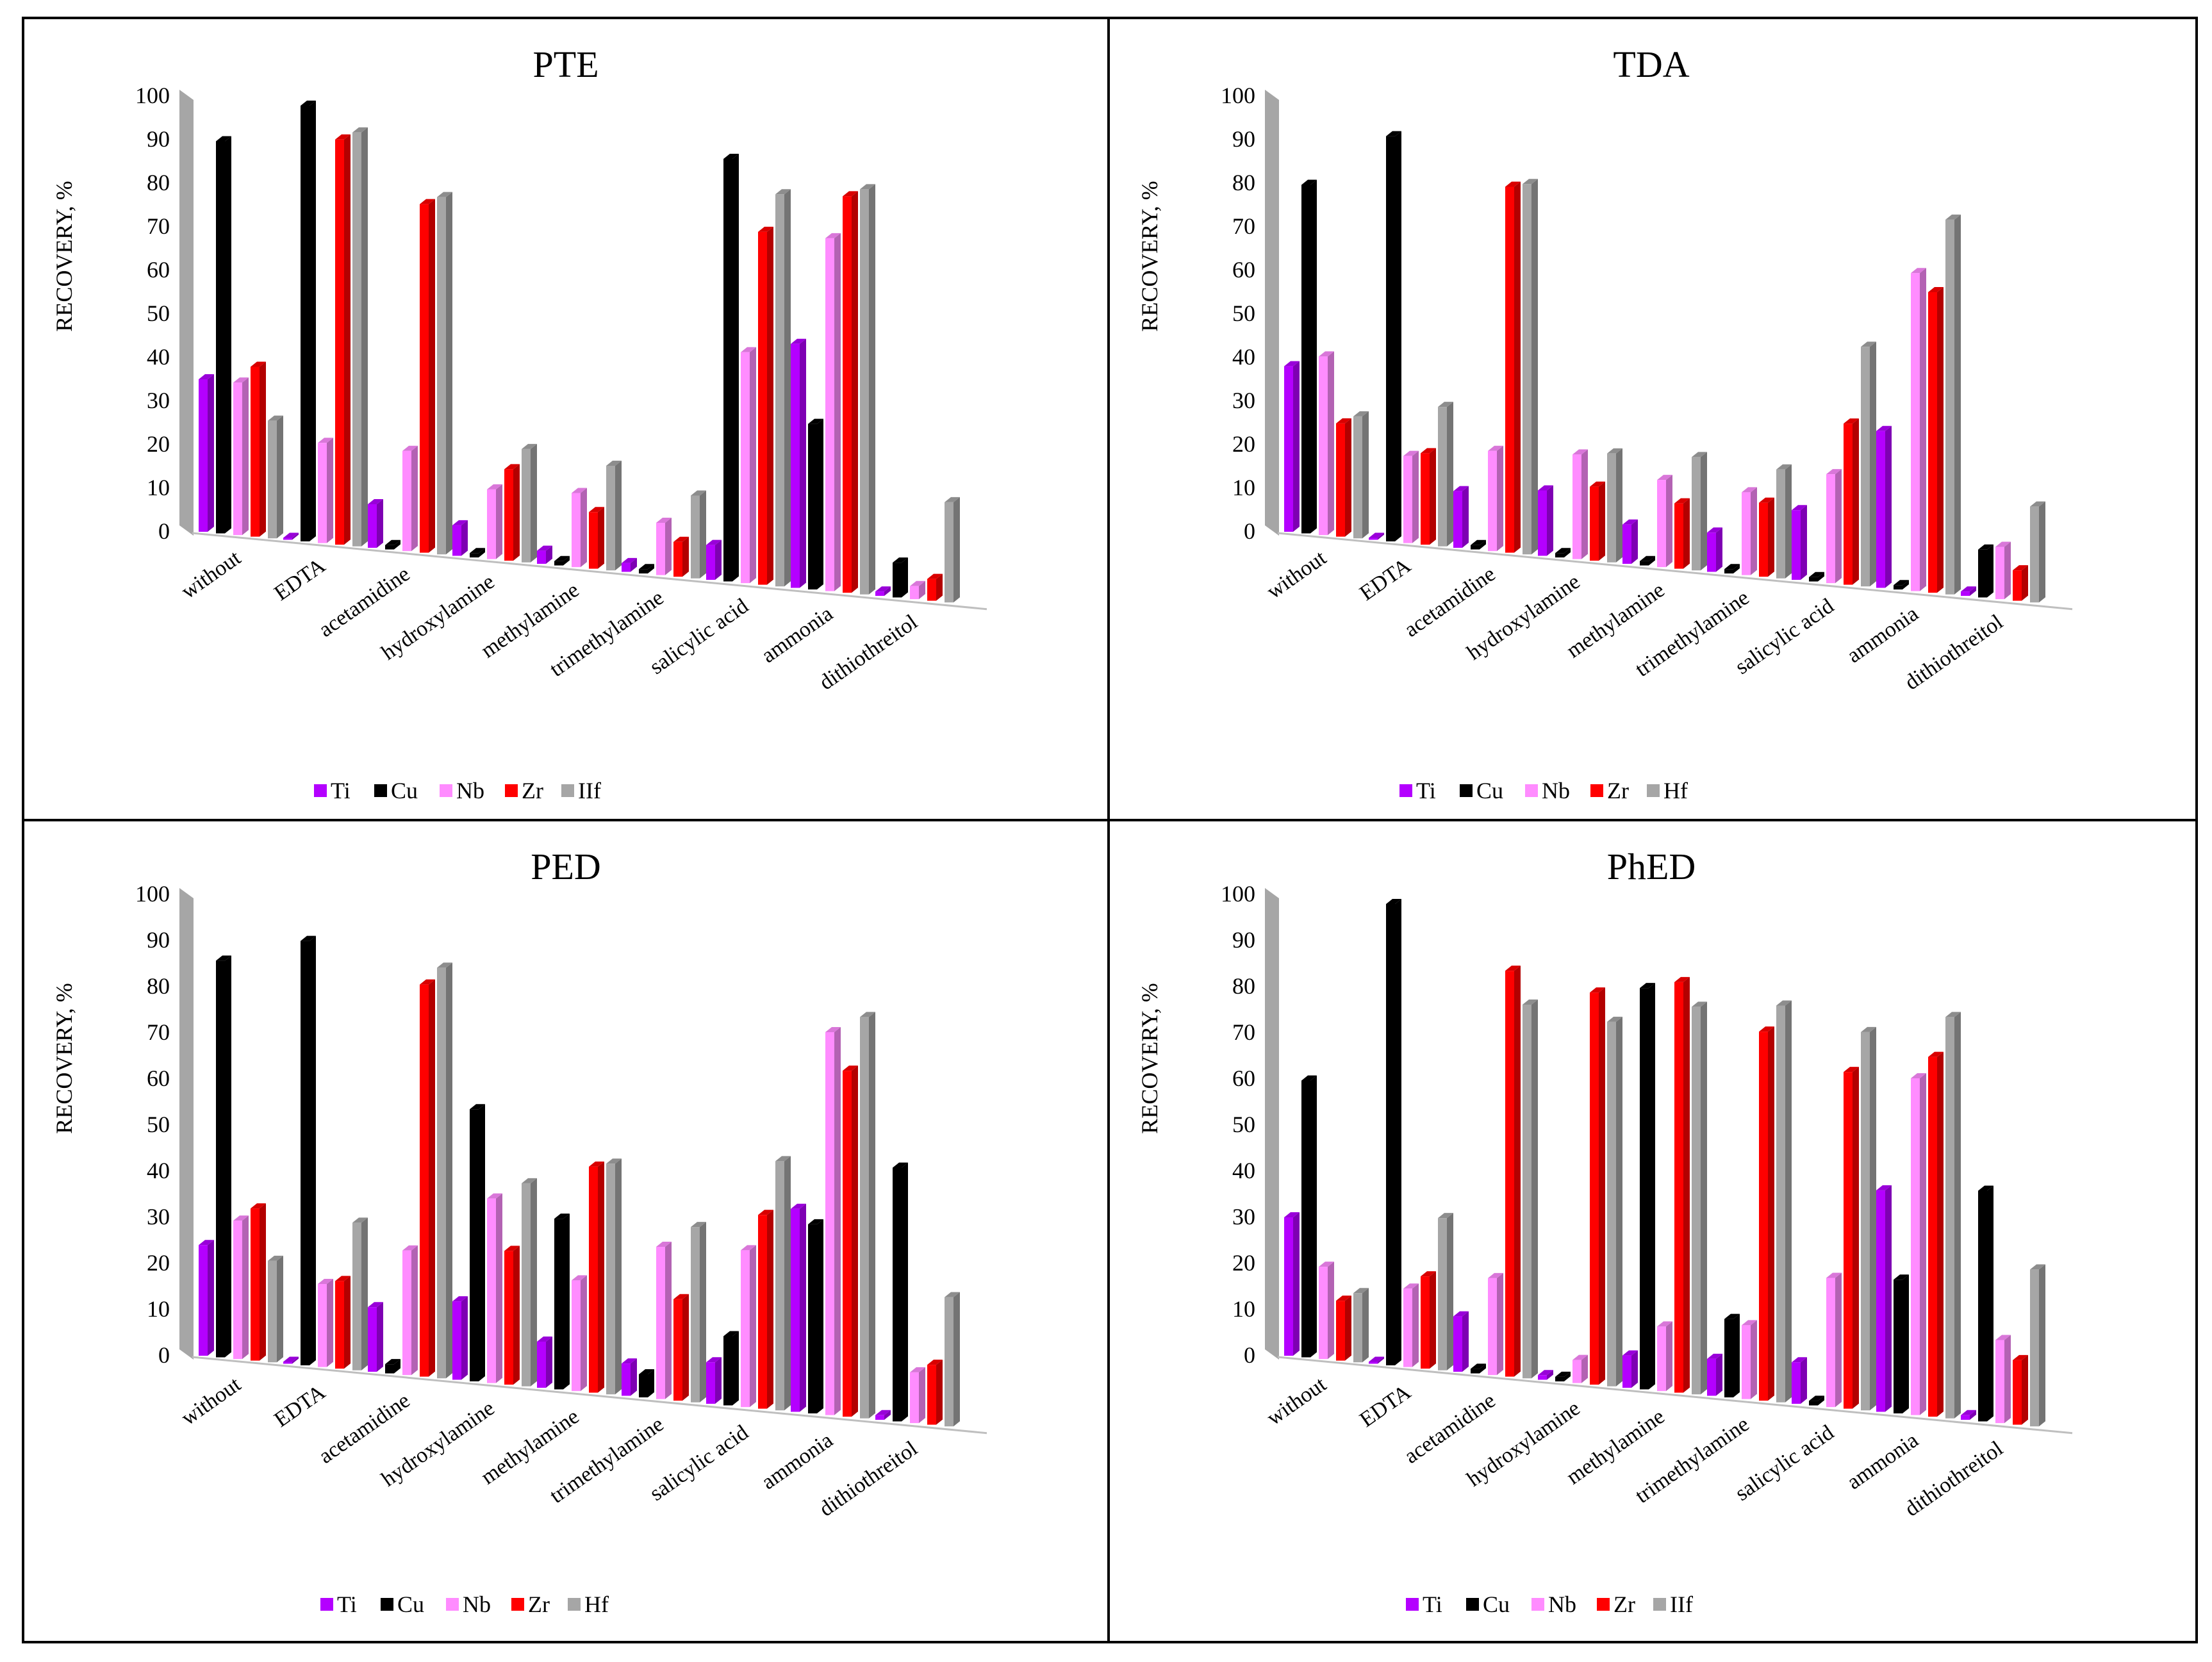 Image resolution: width=2212 pixels, height=1662 pixels. Describe the element at coordinates (1681, 1604) in the screenshot. I see `legend-label: IIf` at that location.